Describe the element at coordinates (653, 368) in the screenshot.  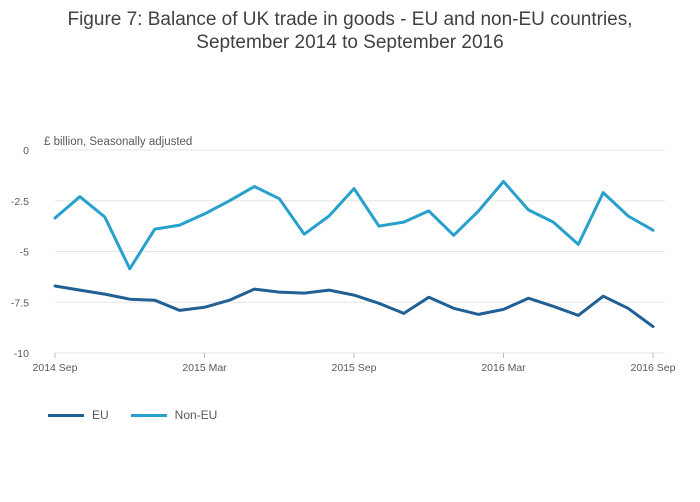
I see `x-tick-label: 2016 Sep` at that location.